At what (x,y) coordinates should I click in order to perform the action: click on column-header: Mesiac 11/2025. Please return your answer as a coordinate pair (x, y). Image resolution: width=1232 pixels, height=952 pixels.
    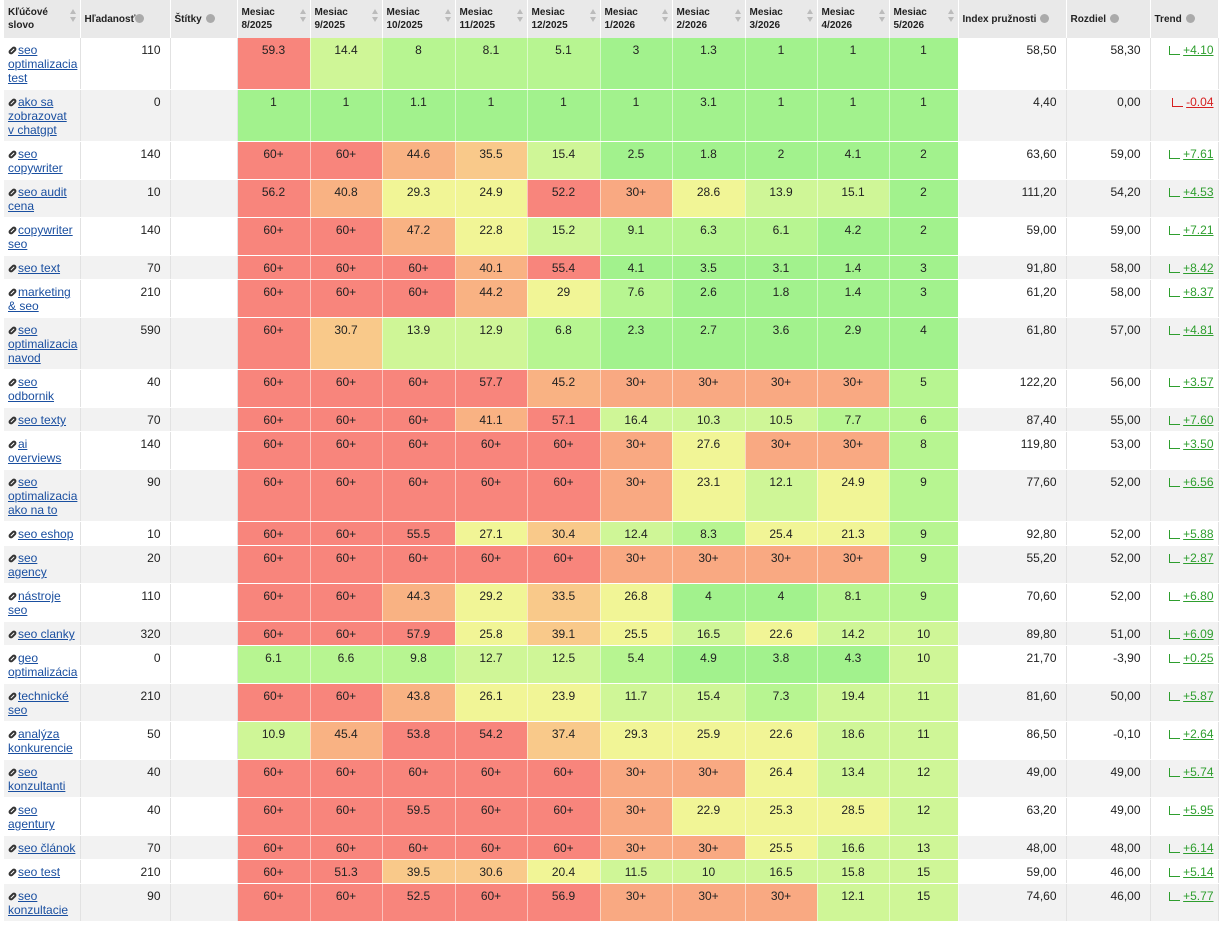
    Looking at the image, I should click on (491, 19).